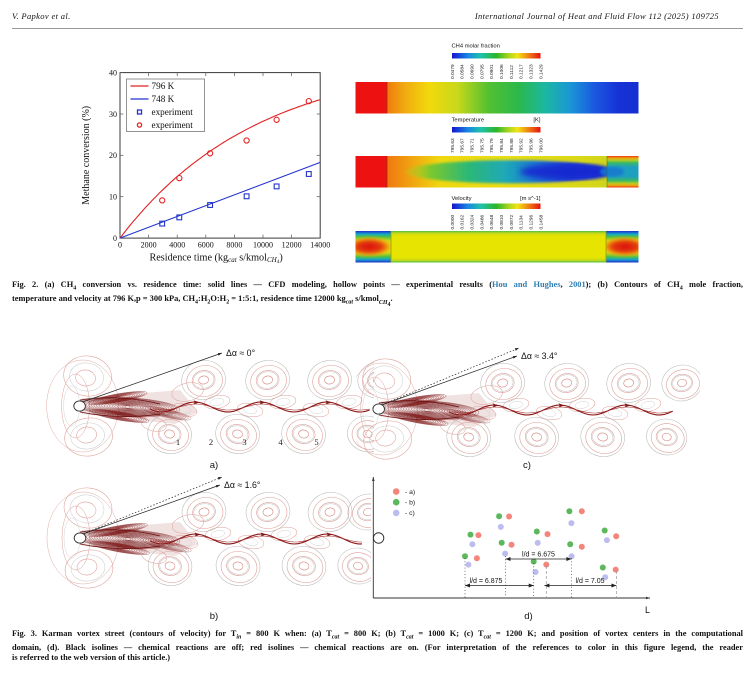 The width and height of the screenshot is (755, 700). What do you see at coordinates (528, 616) in the screenshot?
I see `svg-text: d)` at bounding box center [528, 616].